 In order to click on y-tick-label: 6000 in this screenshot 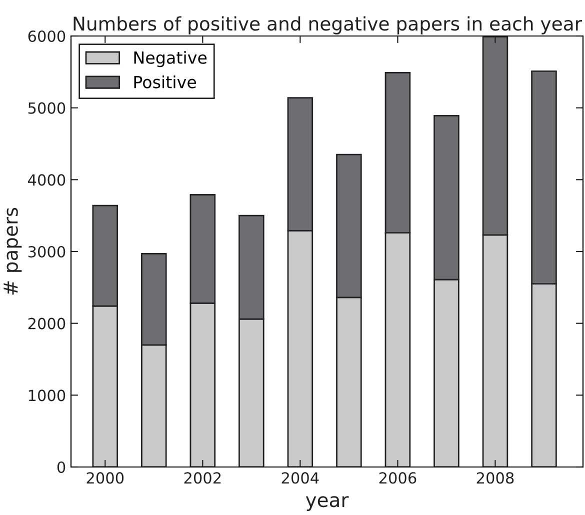, I will do `click(47, 36)`.